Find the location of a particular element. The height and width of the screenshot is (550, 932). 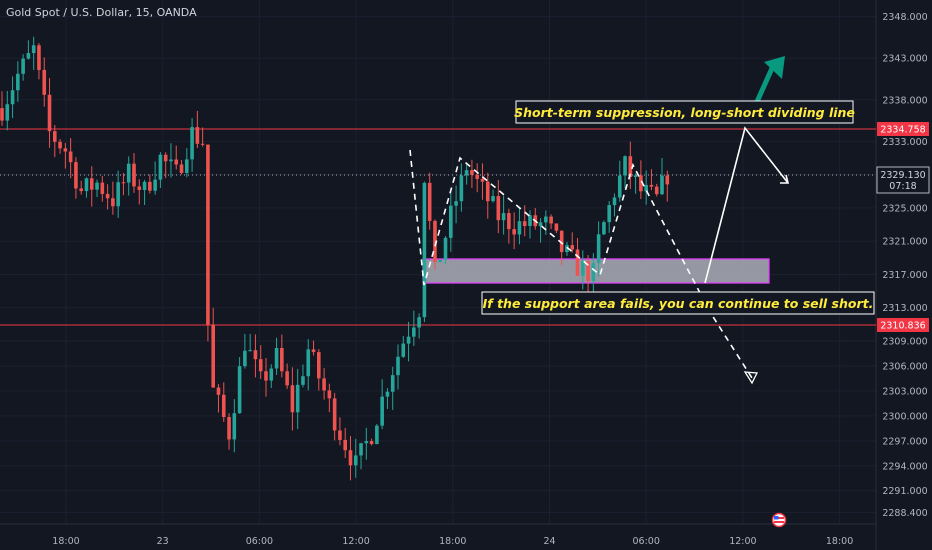

price-tick-label: 2303.000 is located at coordinates (904, 391).